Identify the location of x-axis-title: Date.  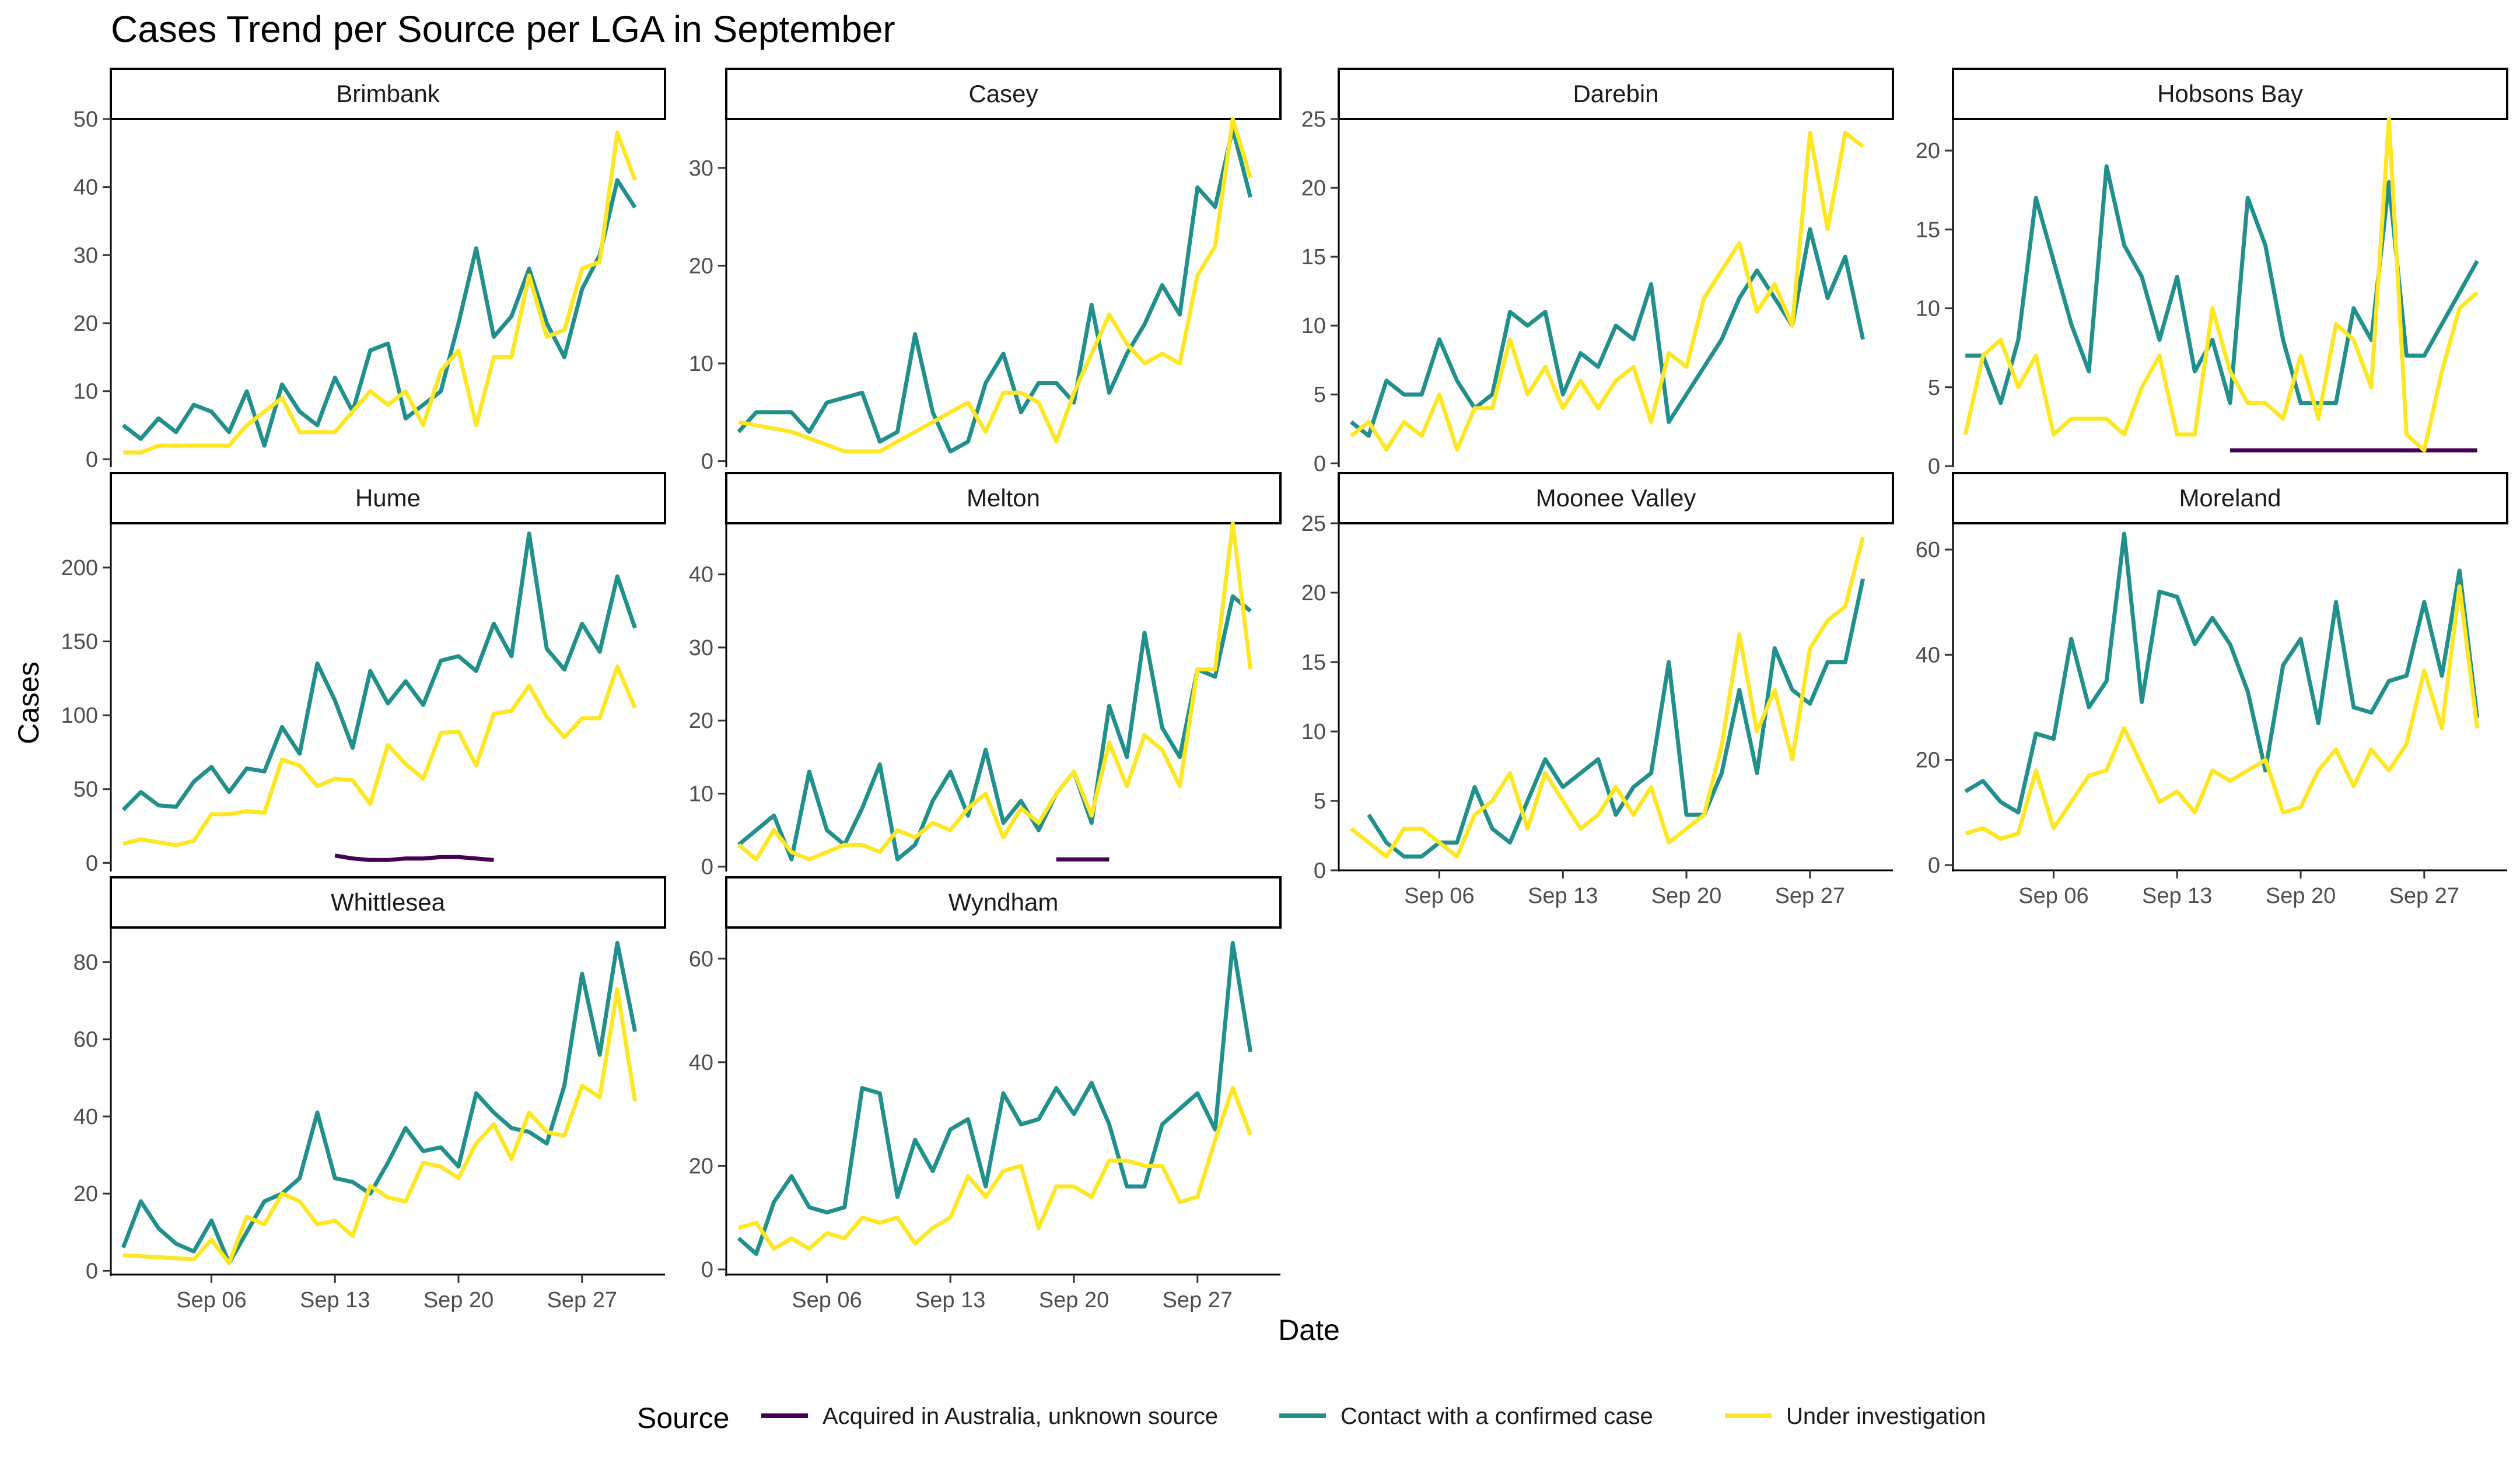
(1309, 1330).